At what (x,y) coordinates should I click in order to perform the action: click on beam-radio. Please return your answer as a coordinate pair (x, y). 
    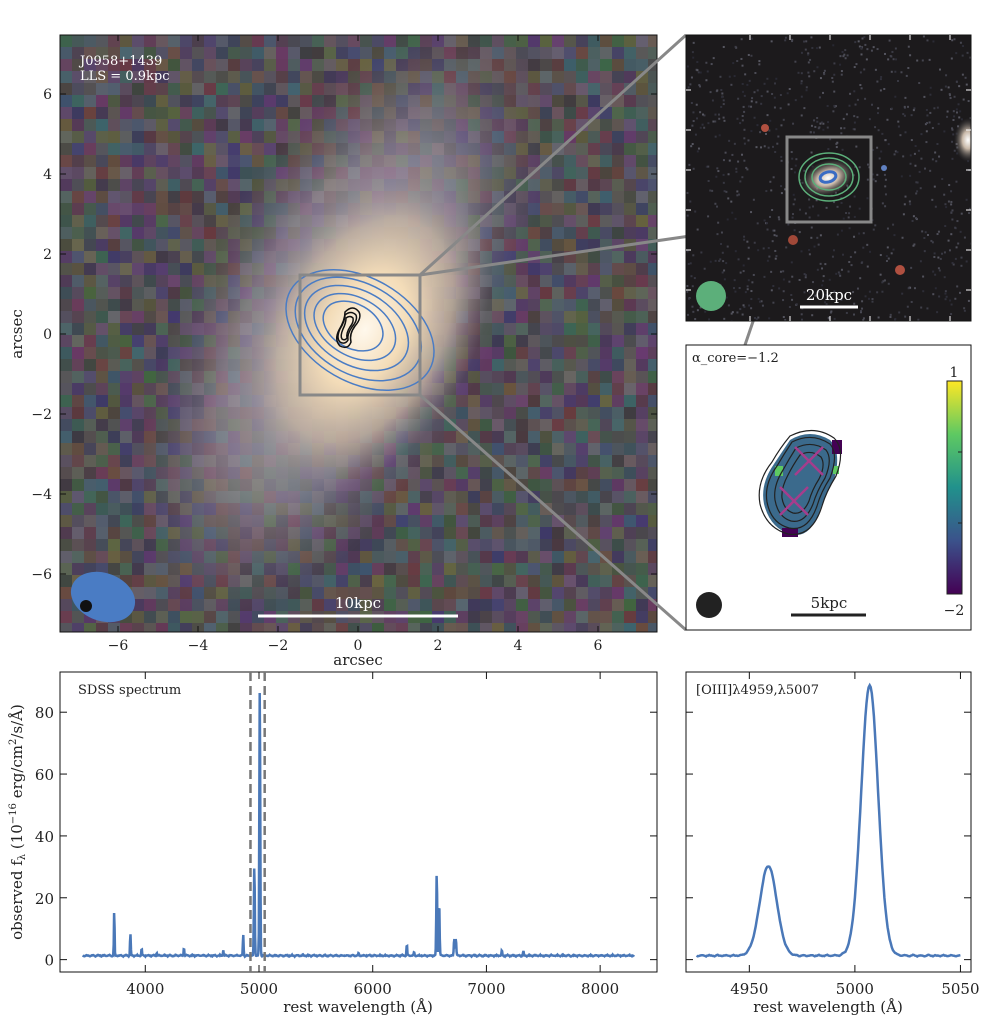
    Looking at the image, I should click on (86, 606).